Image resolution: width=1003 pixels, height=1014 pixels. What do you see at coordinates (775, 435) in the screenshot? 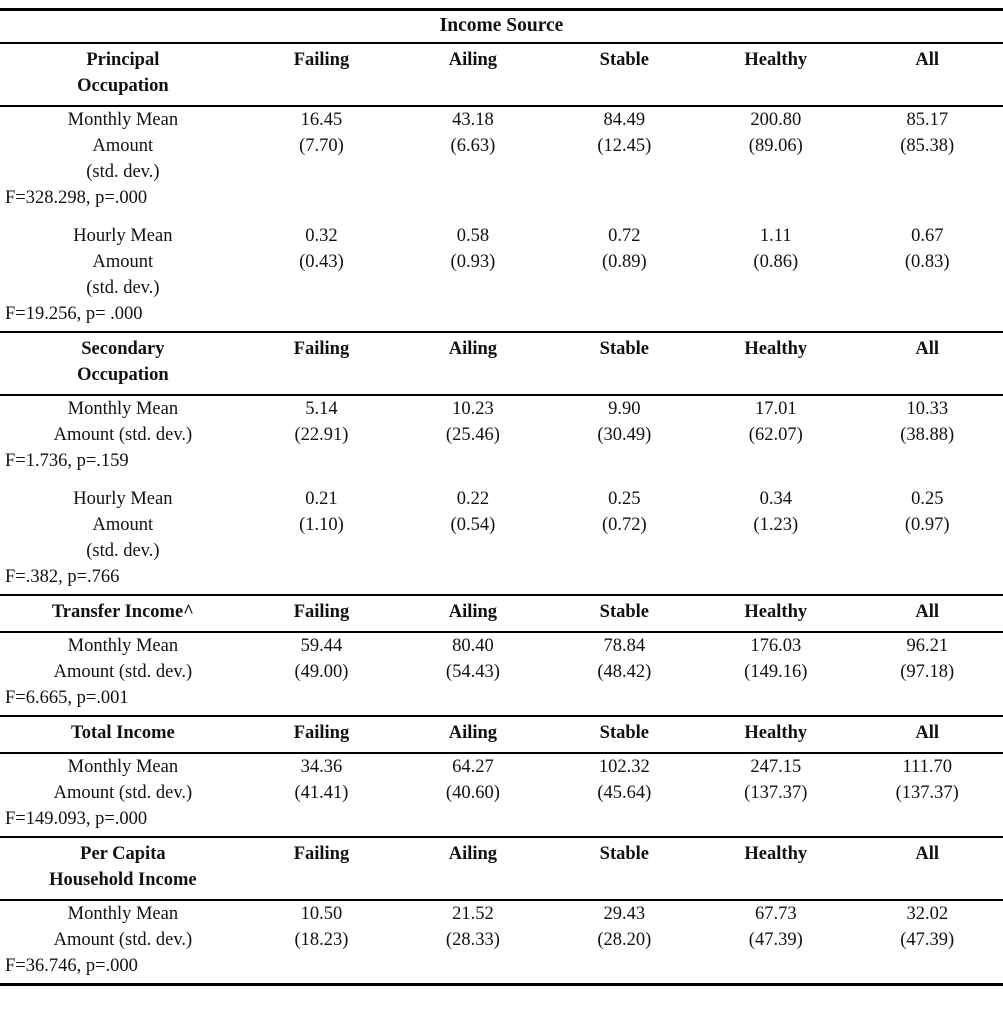
I see `cell-stddev: (62.07)` at bounding box center [775, 435].